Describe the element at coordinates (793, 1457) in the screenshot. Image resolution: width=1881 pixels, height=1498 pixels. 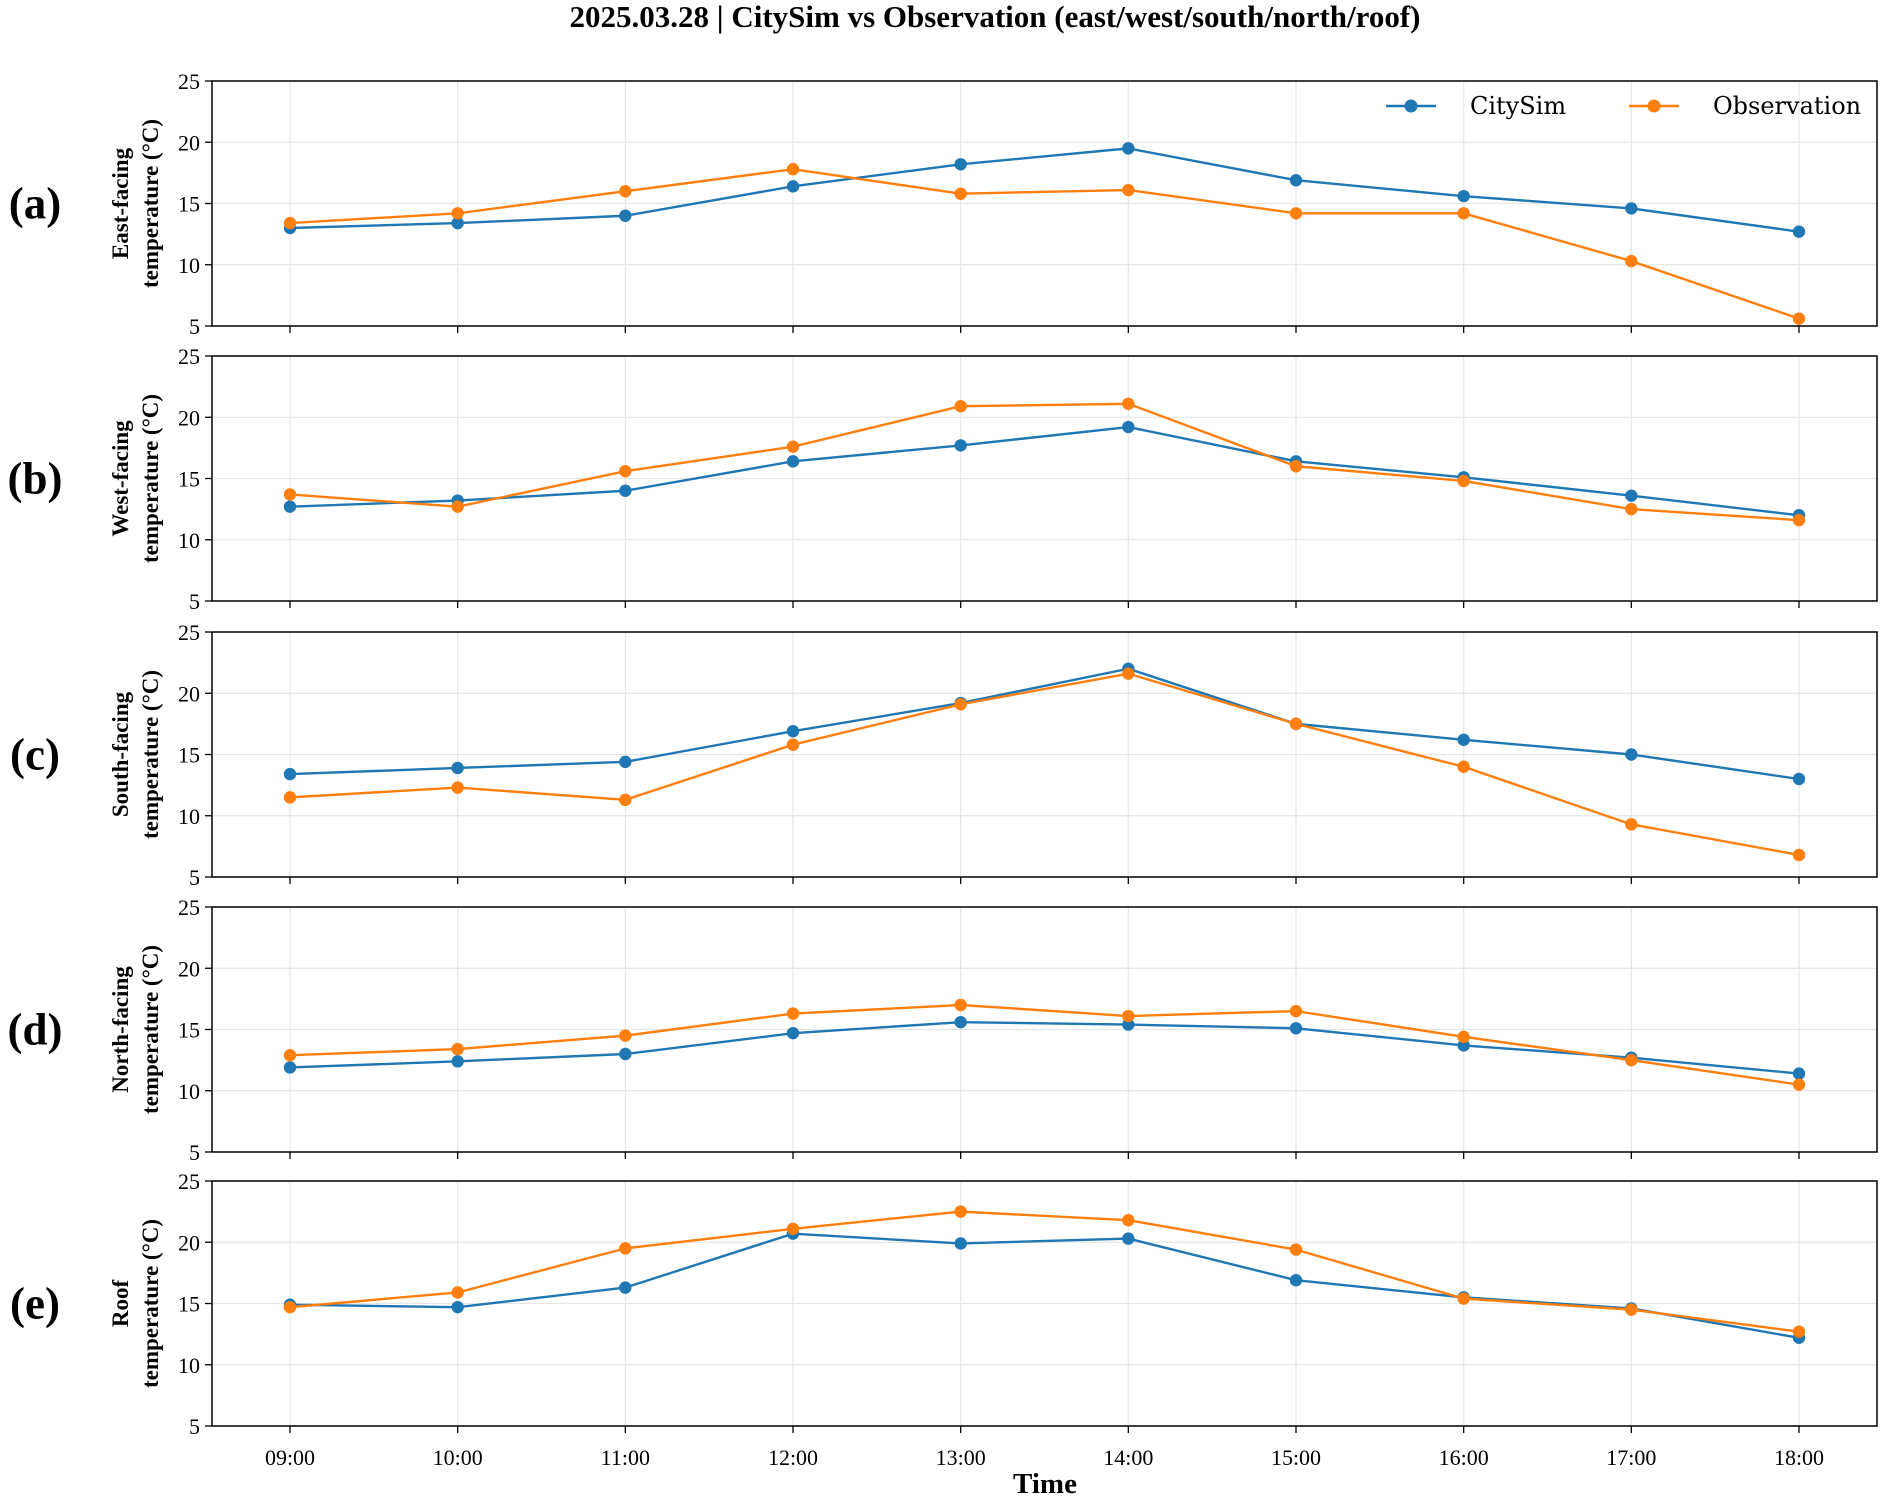
I see `x-tick-label: 12:00` at that location.